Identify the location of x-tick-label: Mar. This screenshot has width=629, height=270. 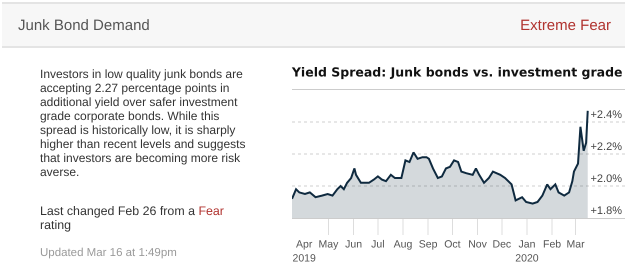
(576, 244).